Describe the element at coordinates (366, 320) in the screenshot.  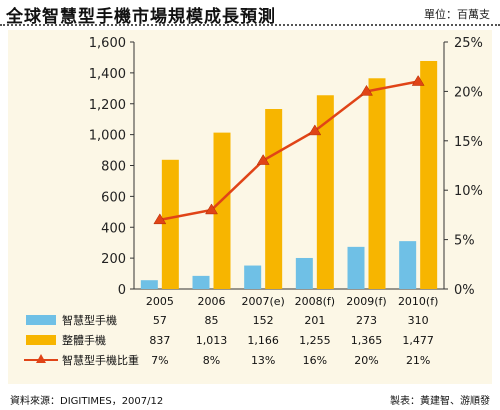
I see `data-label: 273` at that location.